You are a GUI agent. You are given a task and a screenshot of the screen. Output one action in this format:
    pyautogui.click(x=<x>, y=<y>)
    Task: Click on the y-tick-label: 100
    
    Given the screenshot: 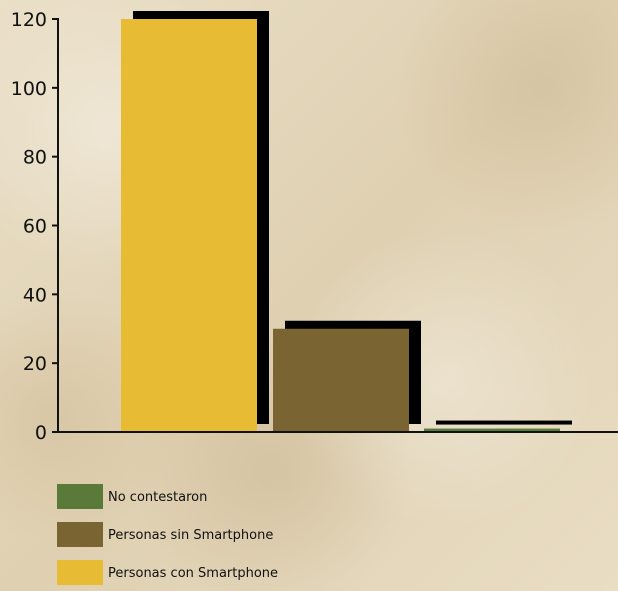 What is the action you would take?
    pyautogui.click(x=29, y=89)
    